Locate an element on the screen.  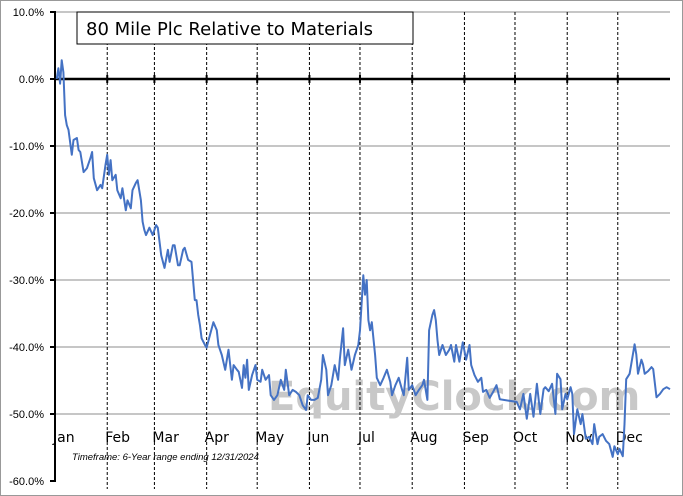
title-box: 80 Mile Plc Relative to Materials is located at coordinates (245, 28).